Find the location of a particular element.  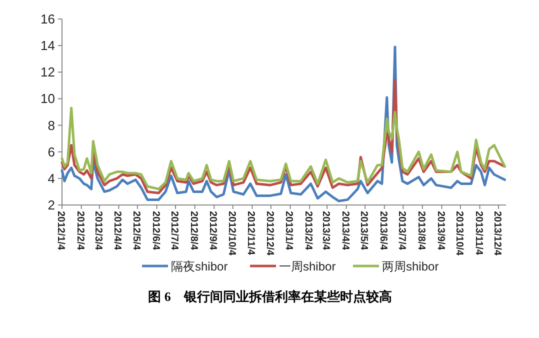

x-tick-label: 2013/8/4 is located at coordinates (420, 230).